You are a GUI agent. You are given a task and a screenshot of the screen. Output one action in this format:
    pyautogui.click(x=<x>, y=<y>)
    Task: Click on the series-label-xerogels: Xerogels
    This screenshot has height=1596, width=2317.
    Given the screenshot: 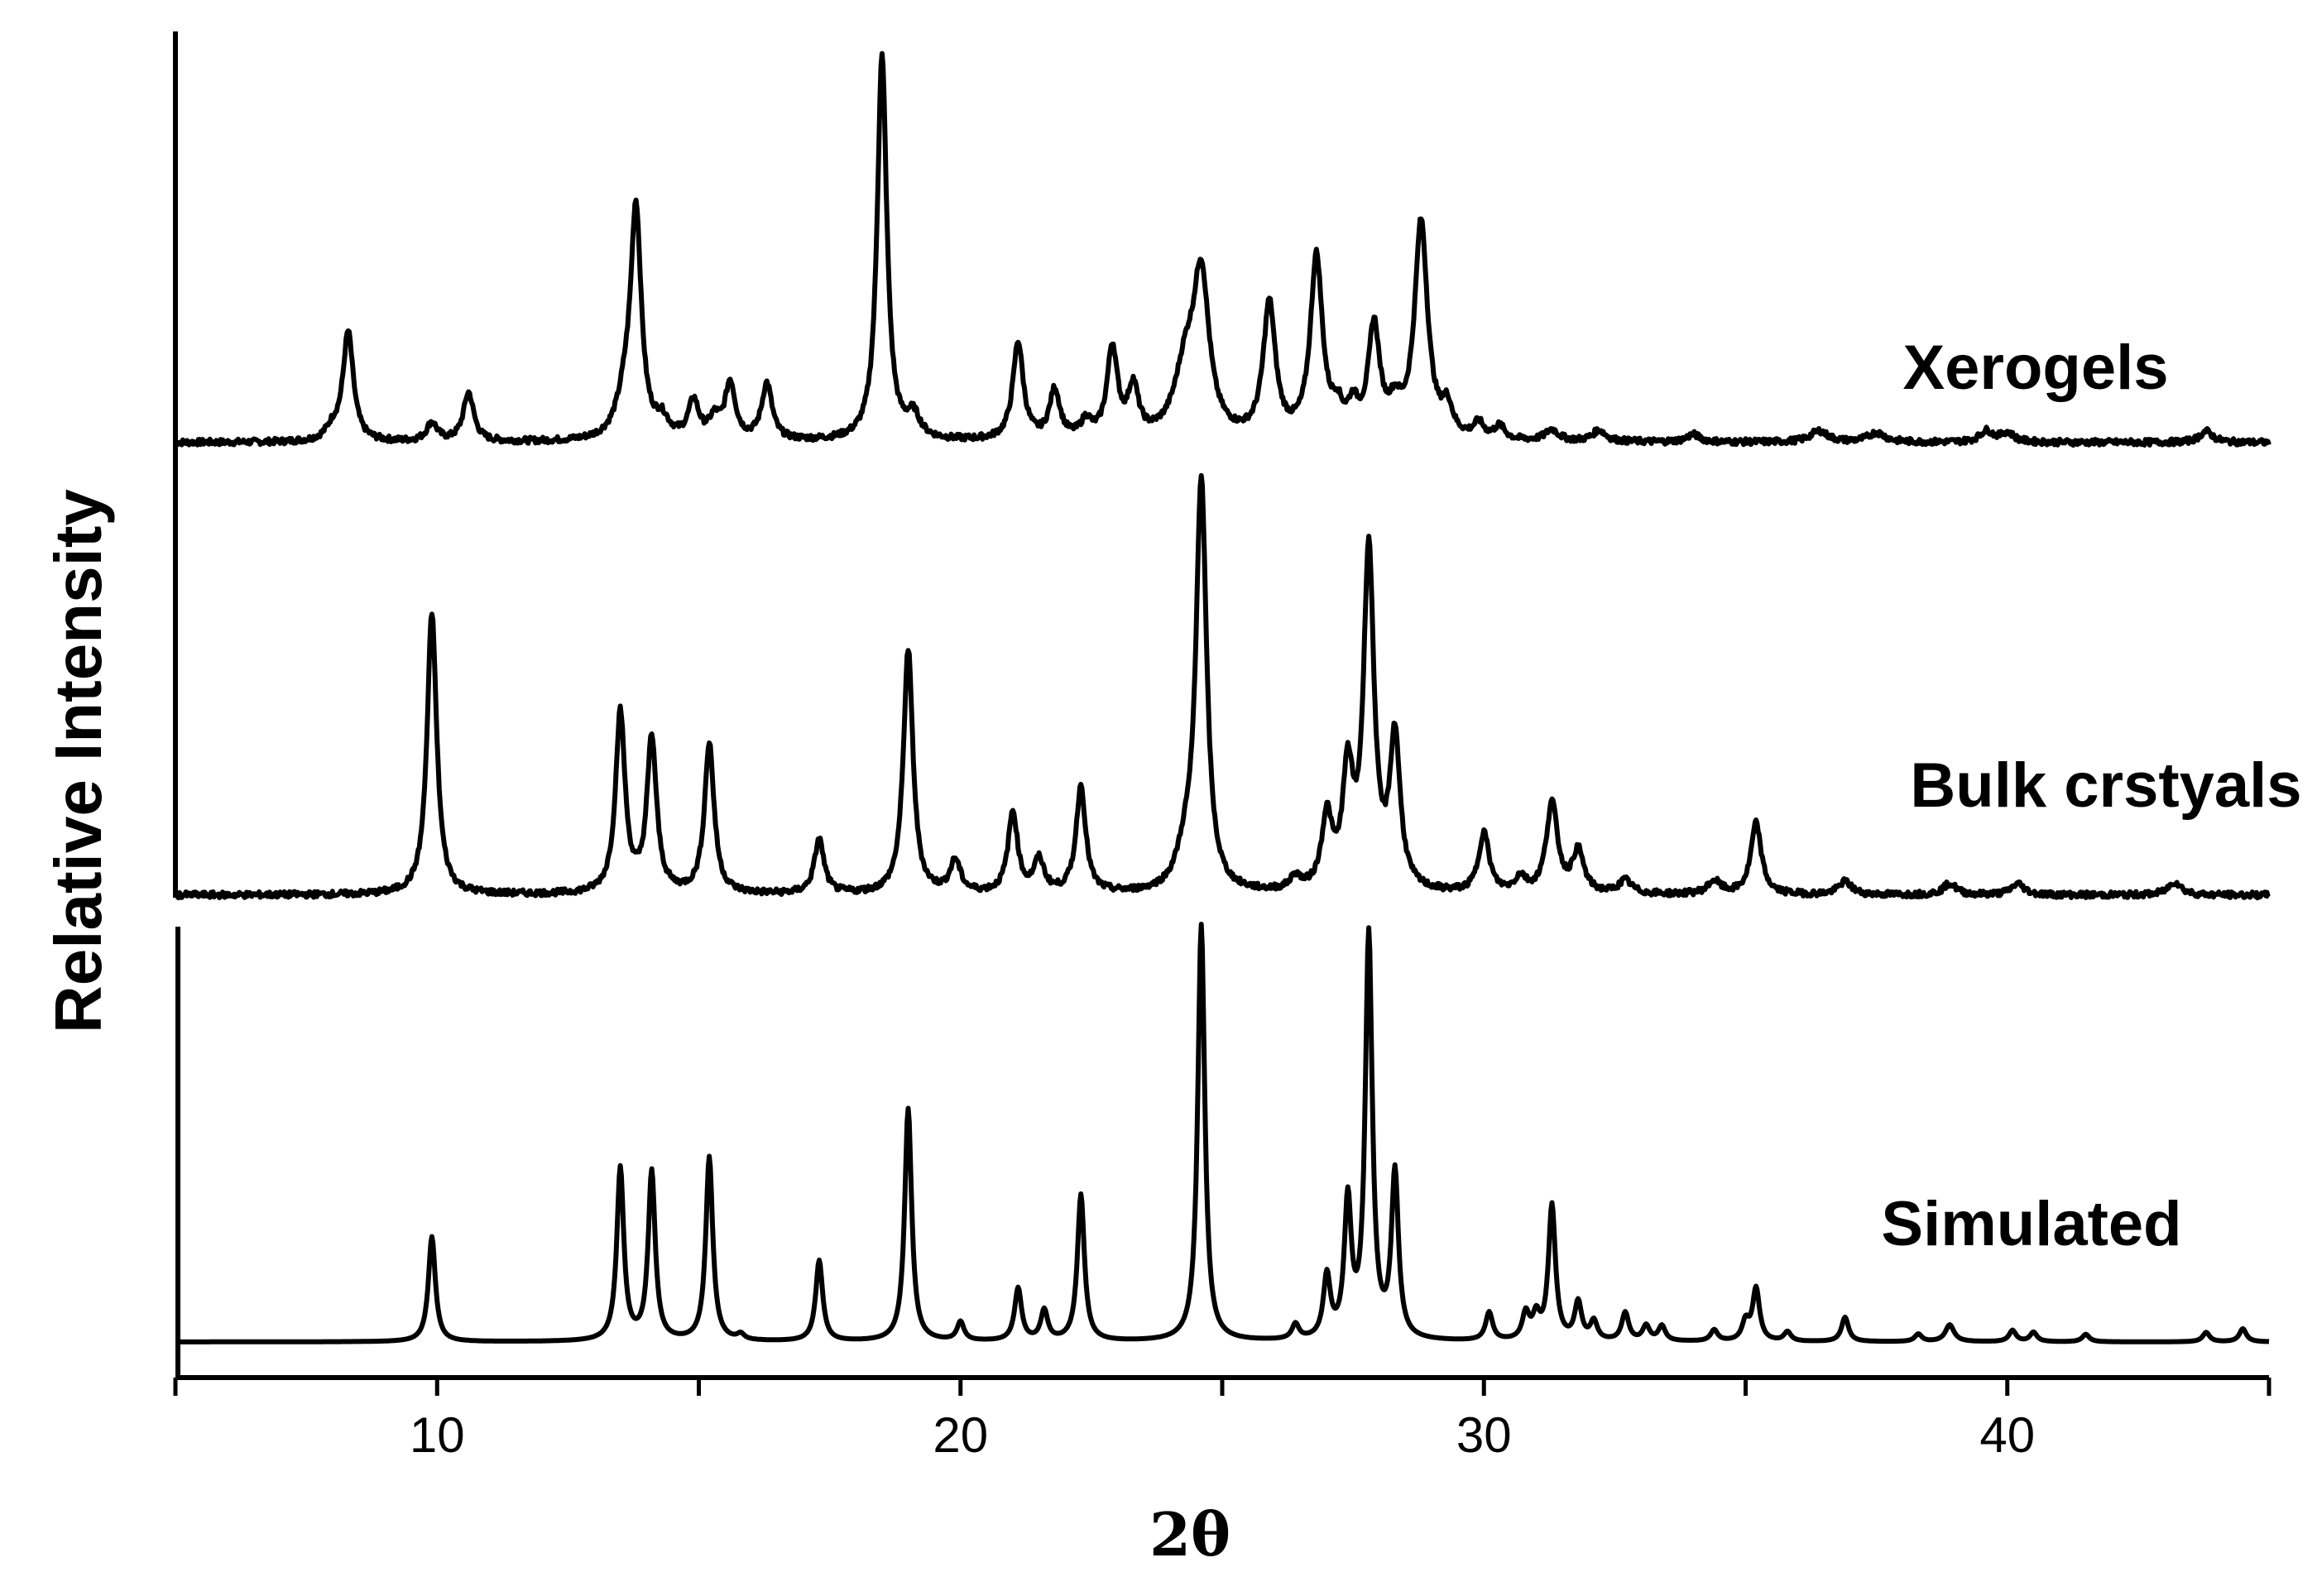 What is the action you would take?
    pyautogui.click(x=2035, y=368)
    